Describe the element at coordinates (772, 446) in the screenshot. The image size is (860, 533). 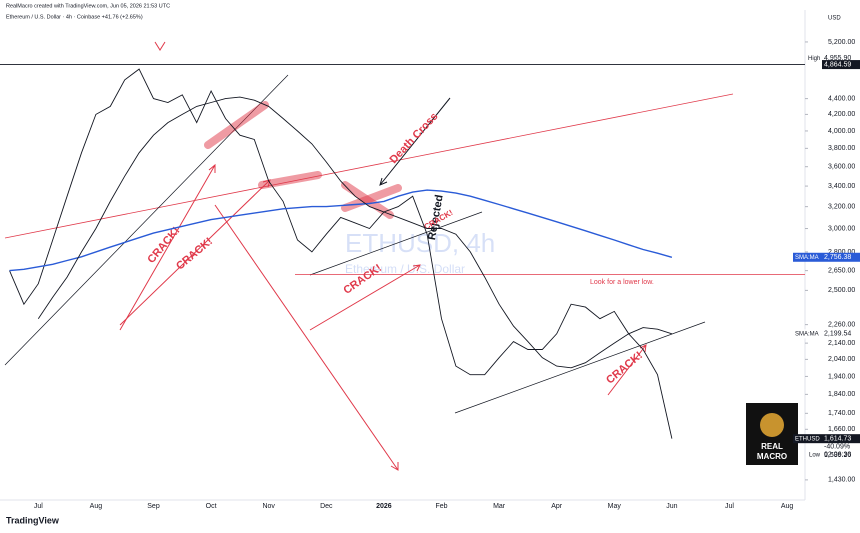
I see `logo-text: REAL` at that location.